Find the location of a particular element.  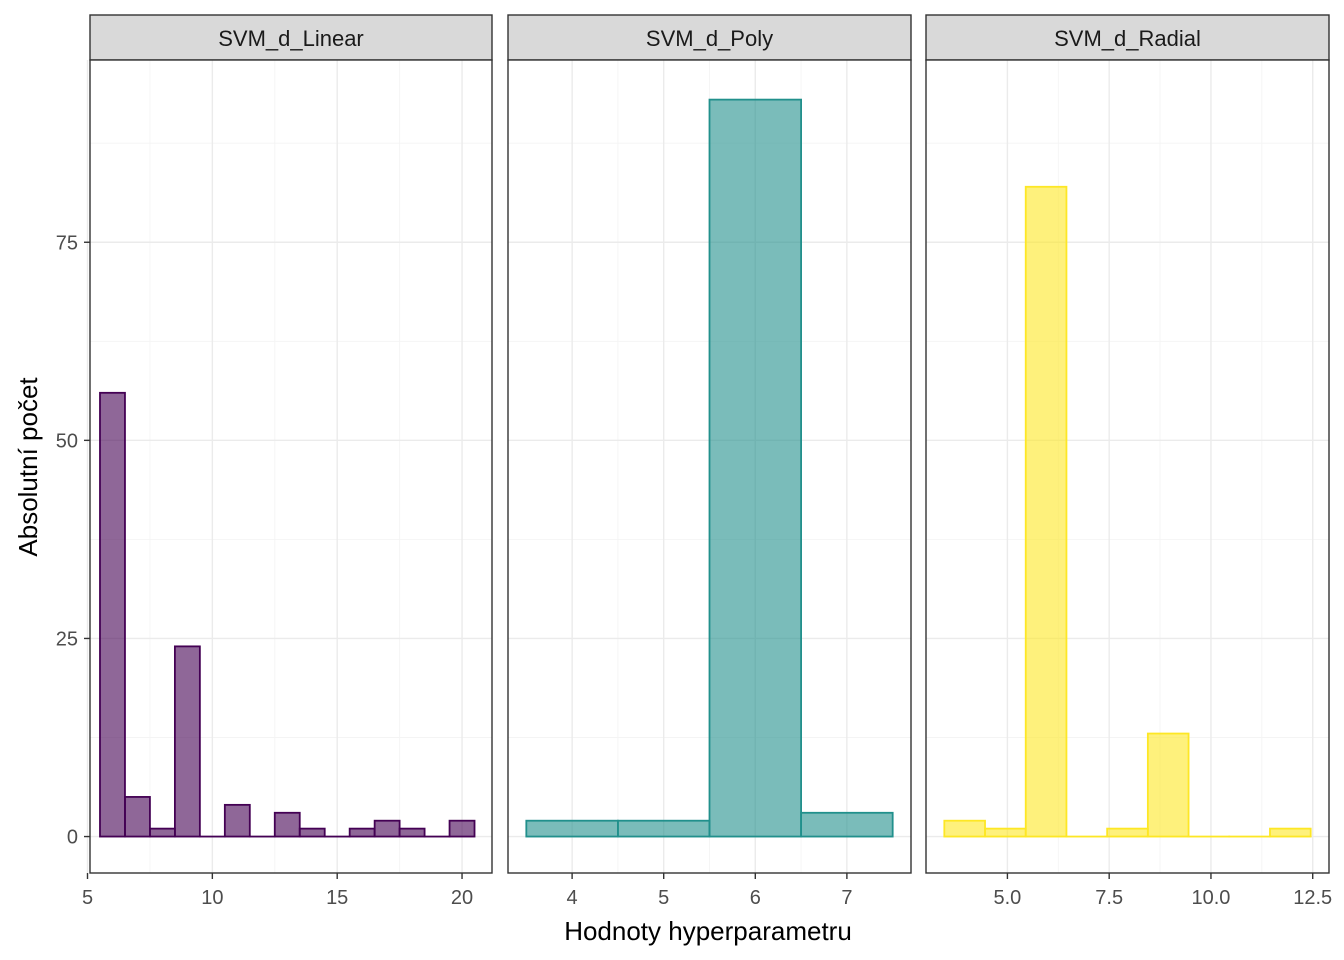

x-tick-label: 6 is located at coordinates (755, 898).